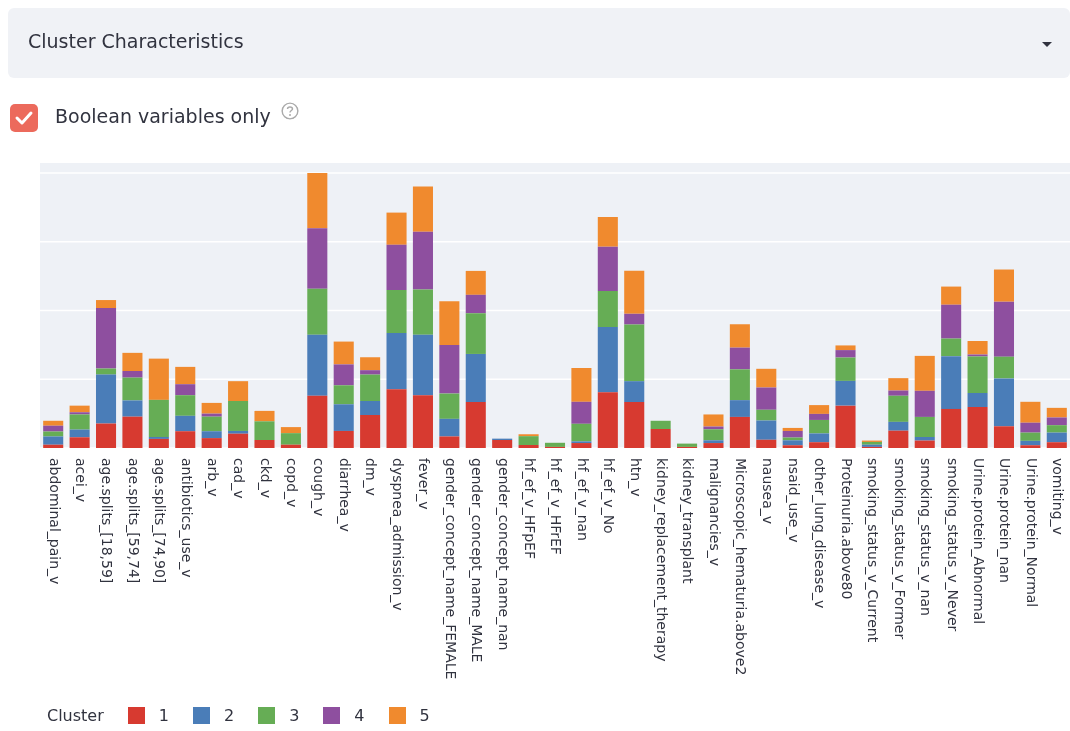 The height and width of the screenshot is (731, 1070). What do you see at coordinates (294, 715) in the screenshot?
I see `legend-label: 3` at bounding box center [294, 715].